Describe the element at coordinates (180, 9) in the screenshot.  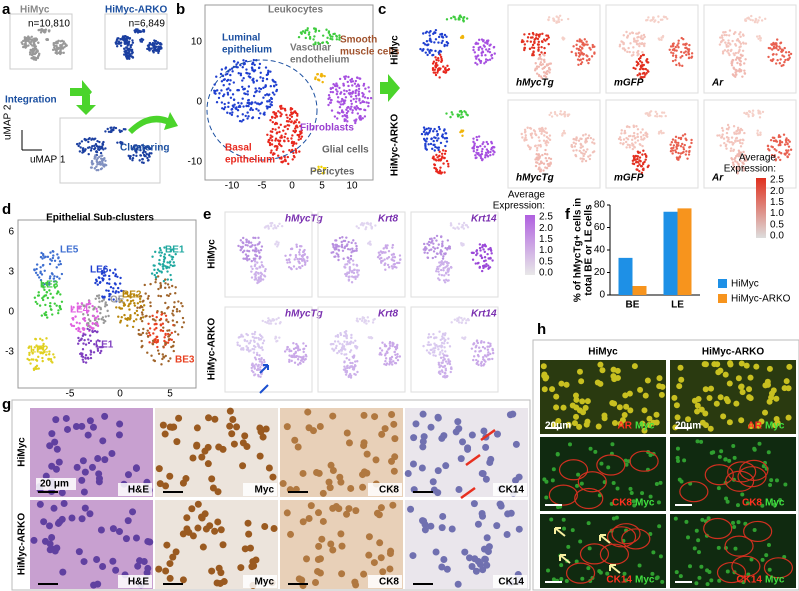
I see `panel-label: b` at that location.